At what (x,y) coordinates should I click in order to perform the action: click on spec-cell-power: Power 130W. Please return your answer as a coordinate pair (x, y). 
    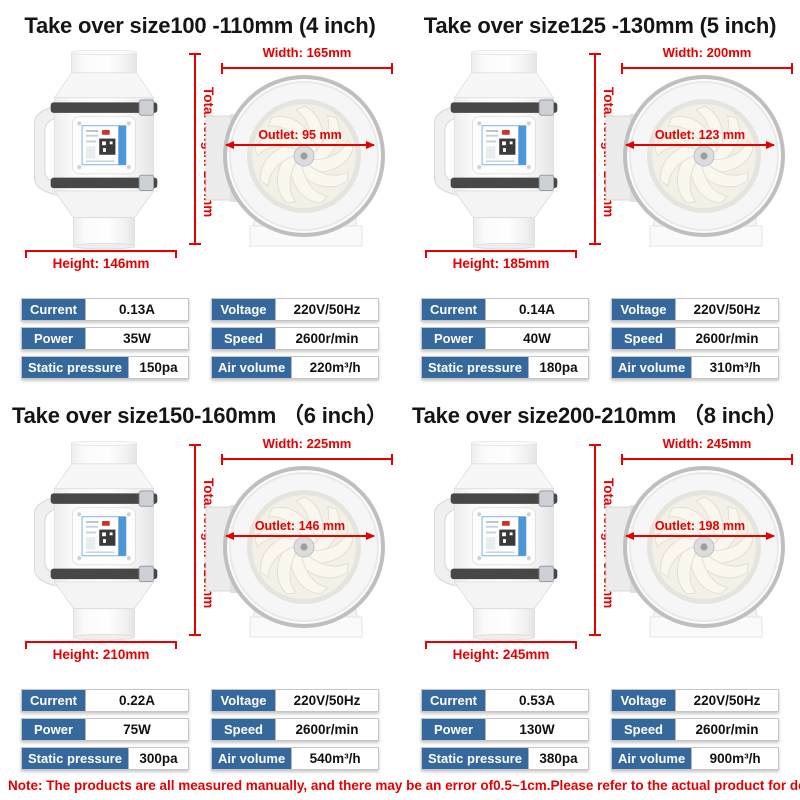
    Looking at the image, I should click on (505, 729).